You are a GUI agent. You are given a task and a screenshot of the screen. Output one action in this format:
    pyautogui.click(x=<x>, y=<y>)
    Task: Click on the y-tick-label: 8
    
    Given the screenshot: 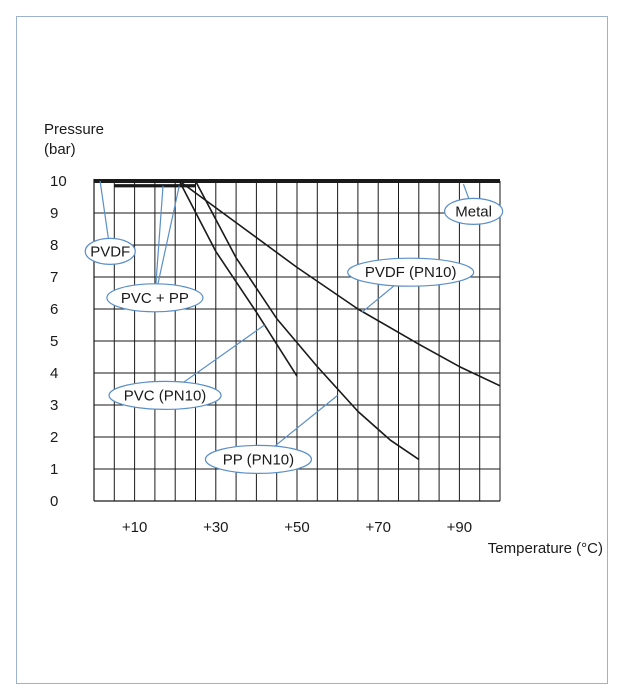 What is the action you would take?
    pyautogui.click(x=54, y=245)
    